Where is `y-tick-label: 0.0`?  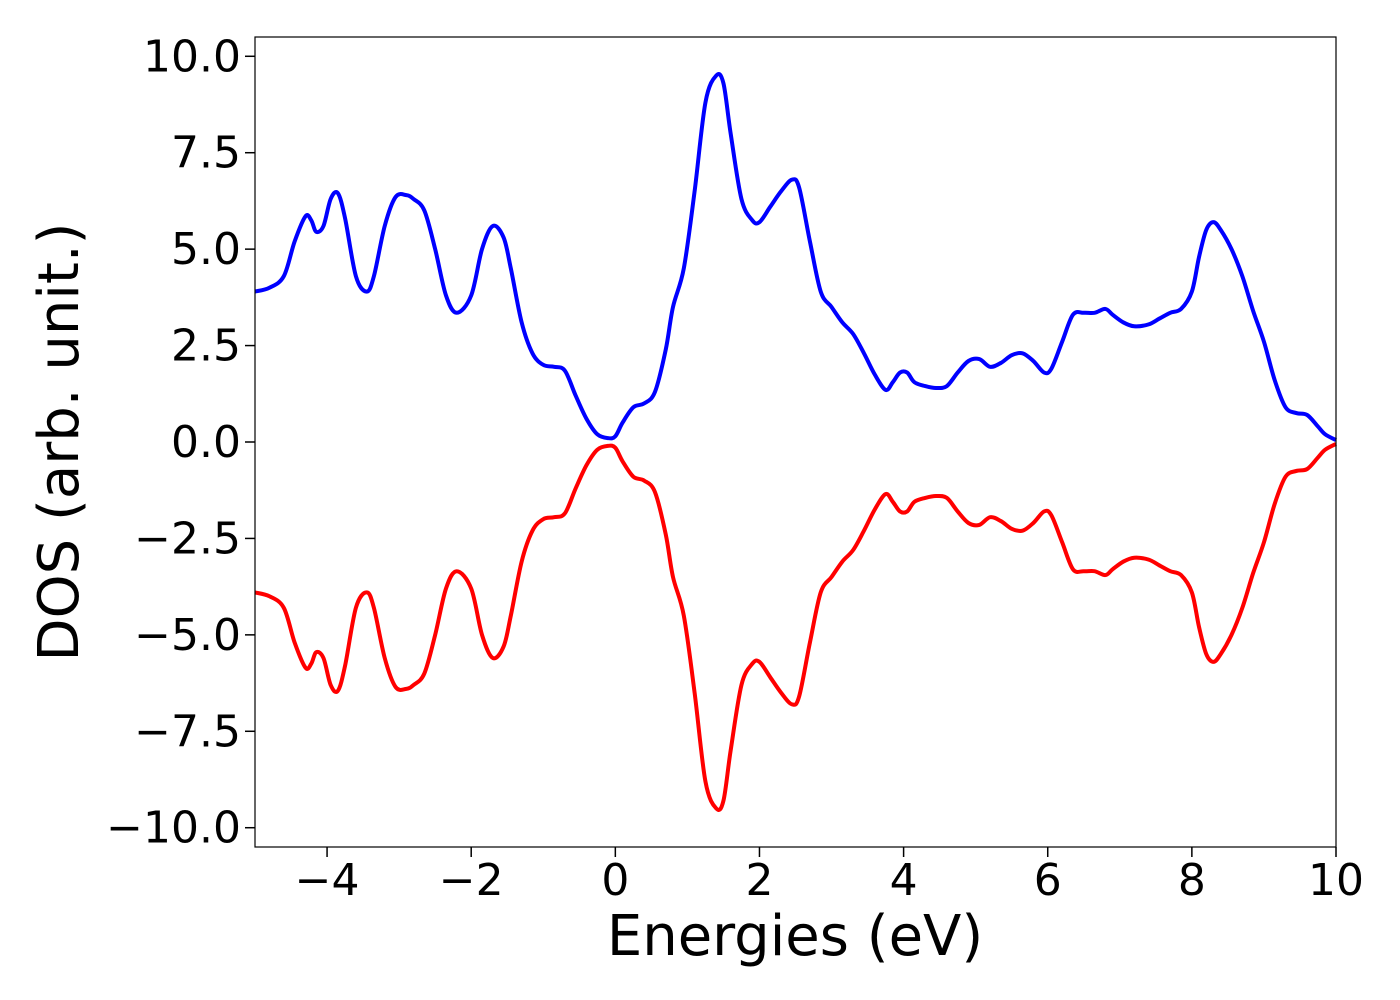 y-tick-label: 0.0 is located at coordinates (206, 442).